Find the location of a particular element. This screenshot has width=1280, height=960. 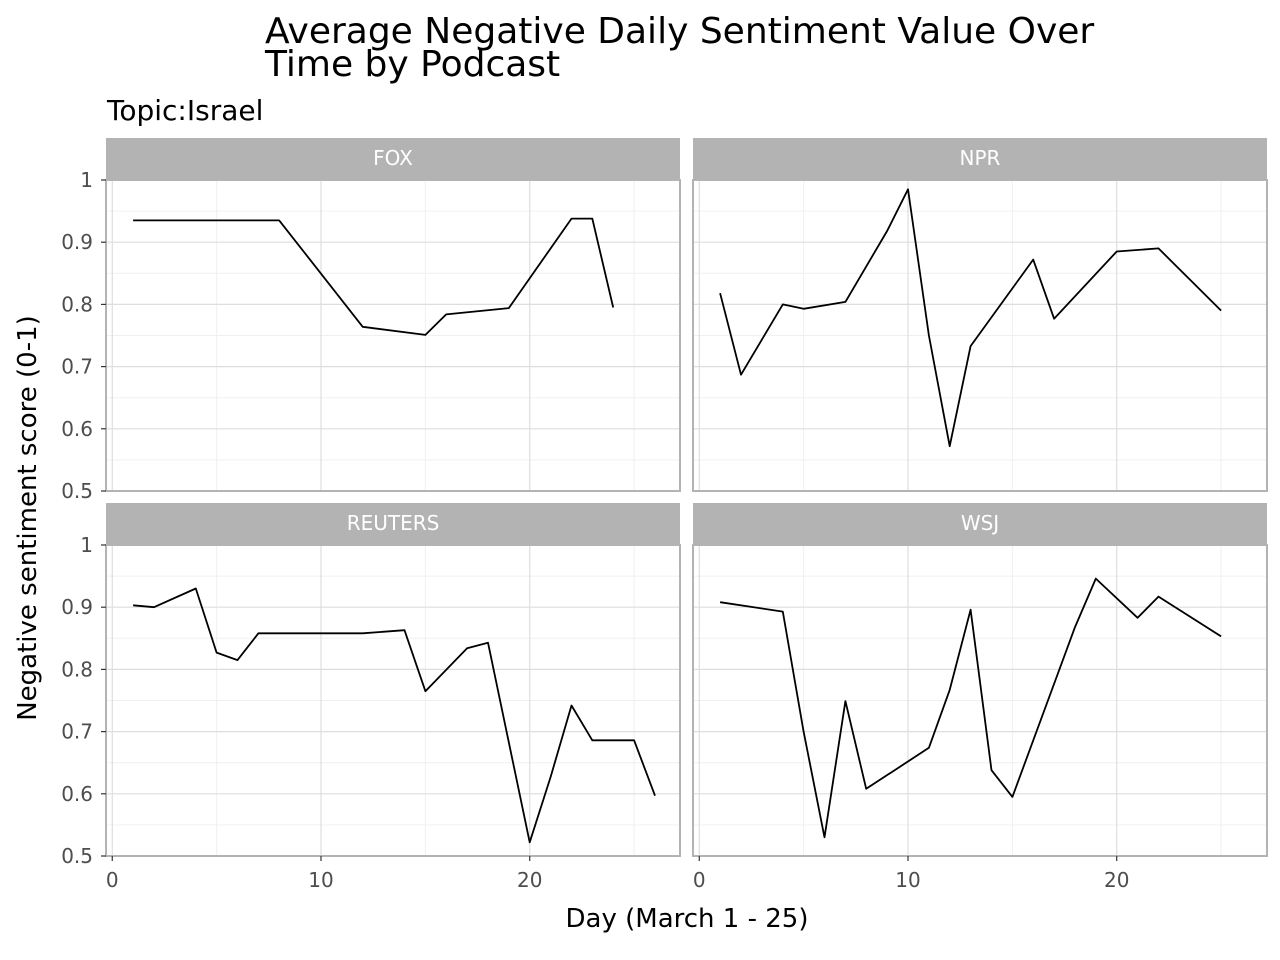

series-line-npr is located at coordinates (970, 318).